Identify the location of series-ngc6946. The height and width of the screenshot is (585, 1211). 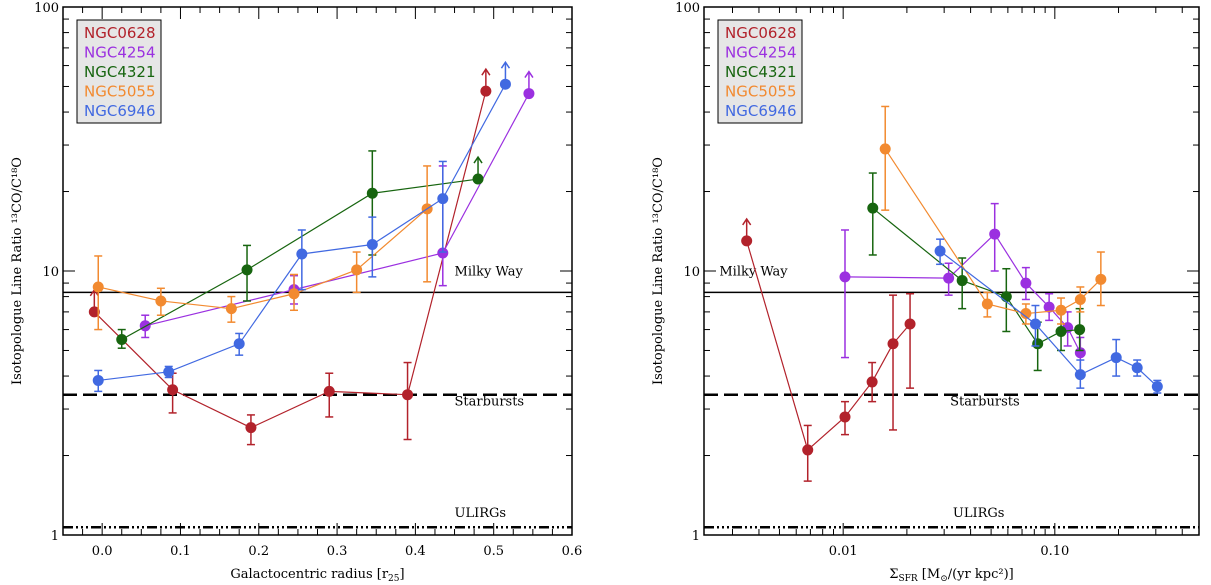
(1048, 316).